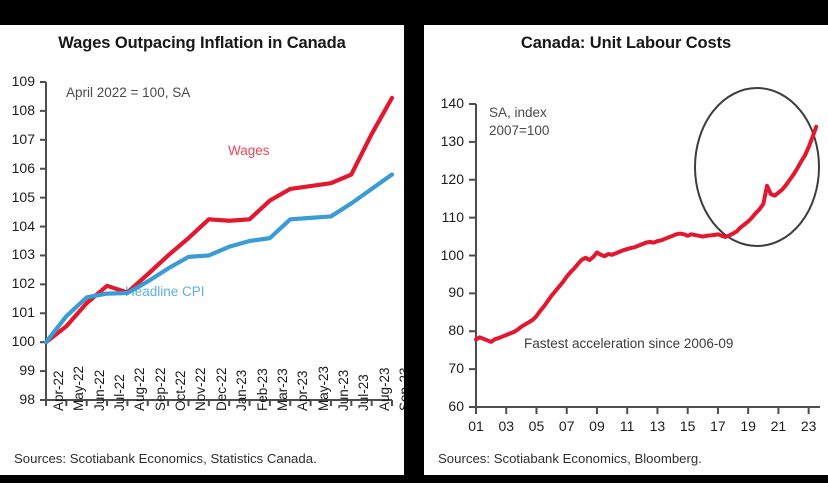 The height and width of the screenshot is (483, 828). What do you see at coordinates (23, 109) in the screenshot?
I see `y-axis-tick-label: 108` at bounding box center [23, 109].